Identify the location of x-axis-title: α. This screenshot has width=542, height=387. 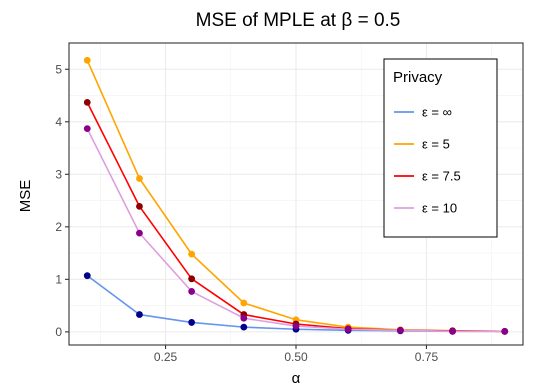
(296, 378).